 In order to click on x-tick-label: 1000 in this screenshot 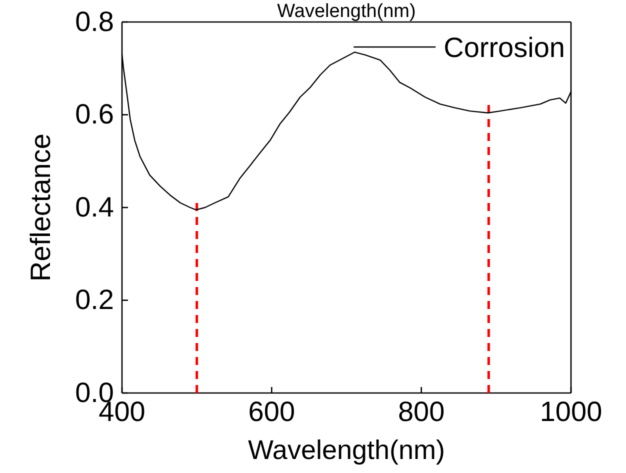, I will do `click(571, 411)`.